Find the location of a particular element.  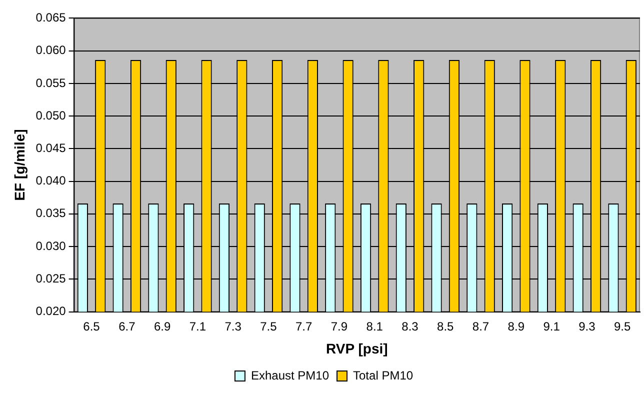

y-tick-label: 0.050 is located at coordinates (51, 115).